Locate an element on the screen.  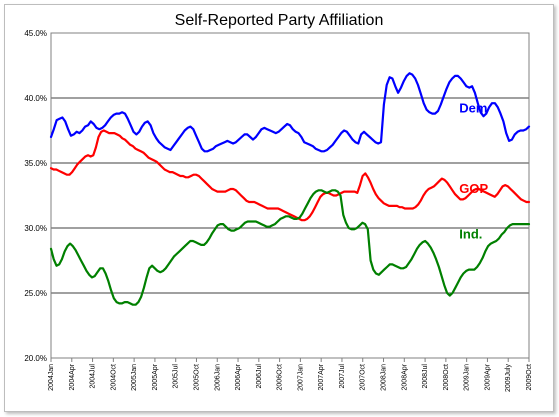
x-tick-label: 2007Jul is located at coordinates (342, 376).